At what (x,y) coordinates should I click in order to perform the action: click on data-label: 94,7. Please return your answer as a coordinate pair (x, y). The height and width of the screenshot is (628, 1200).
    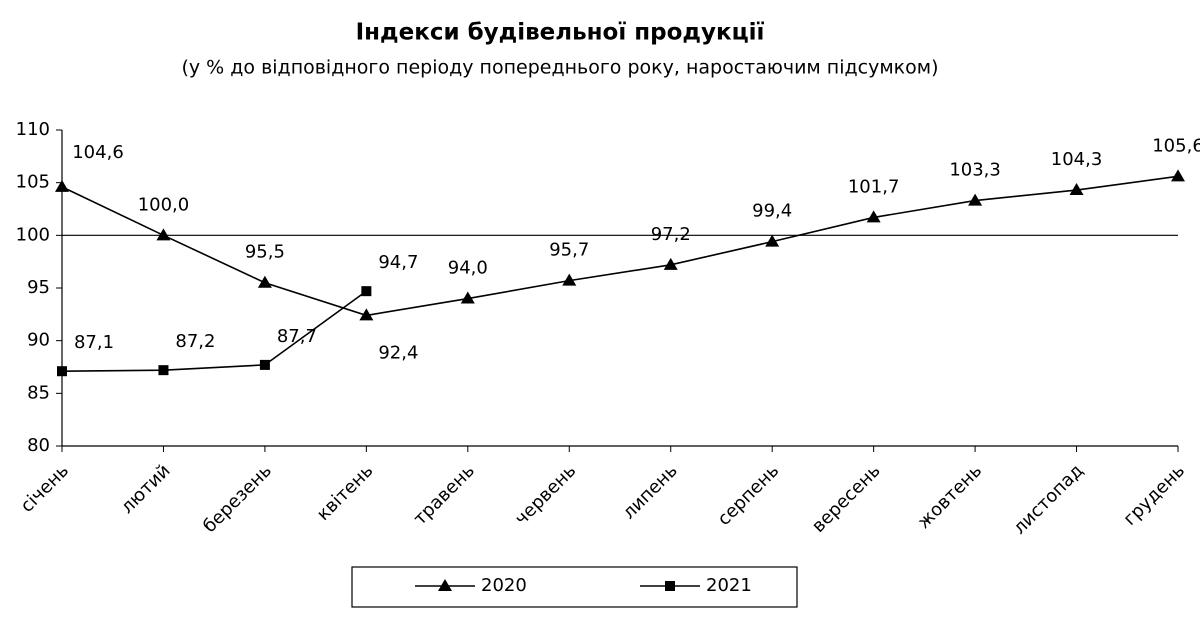
    Looking at the image, I should click on (398, 262).